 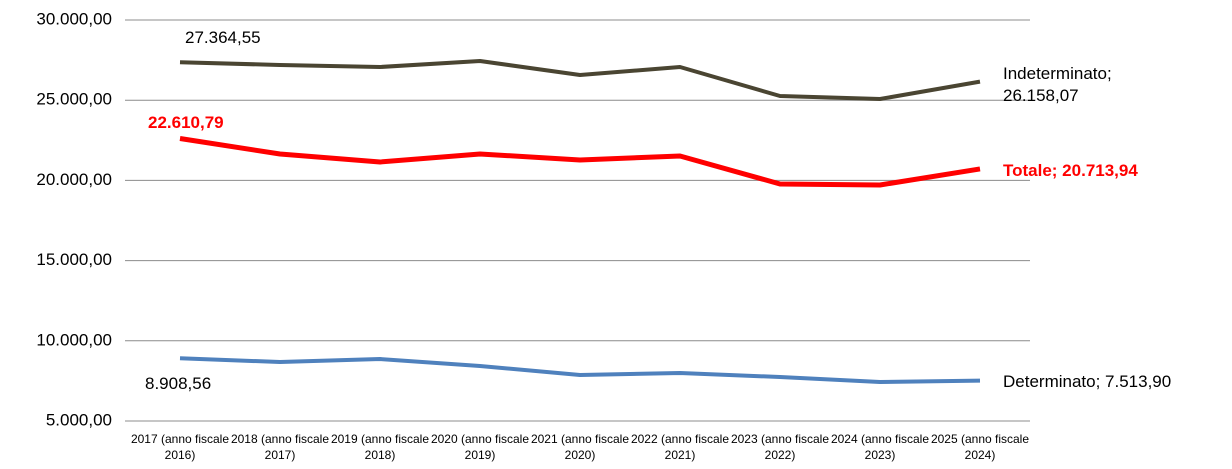 I want to click on x-tick-label: 2024 (anno fiscale 2023), so click(x=880, y=447).